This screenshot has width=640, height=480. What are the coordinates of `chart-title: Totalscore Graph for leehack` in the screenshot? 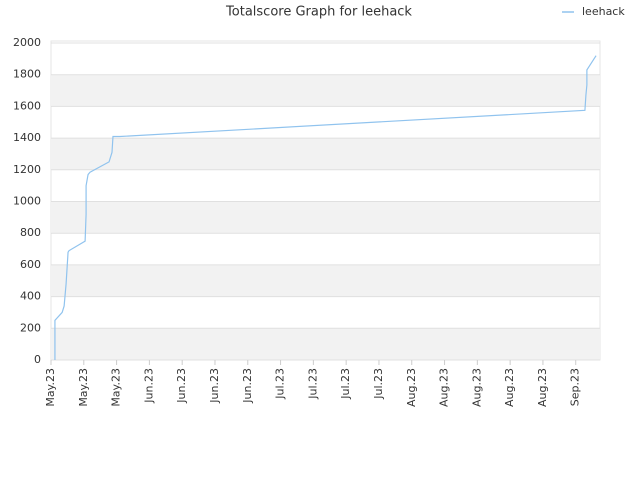 It's located at (318, 12).